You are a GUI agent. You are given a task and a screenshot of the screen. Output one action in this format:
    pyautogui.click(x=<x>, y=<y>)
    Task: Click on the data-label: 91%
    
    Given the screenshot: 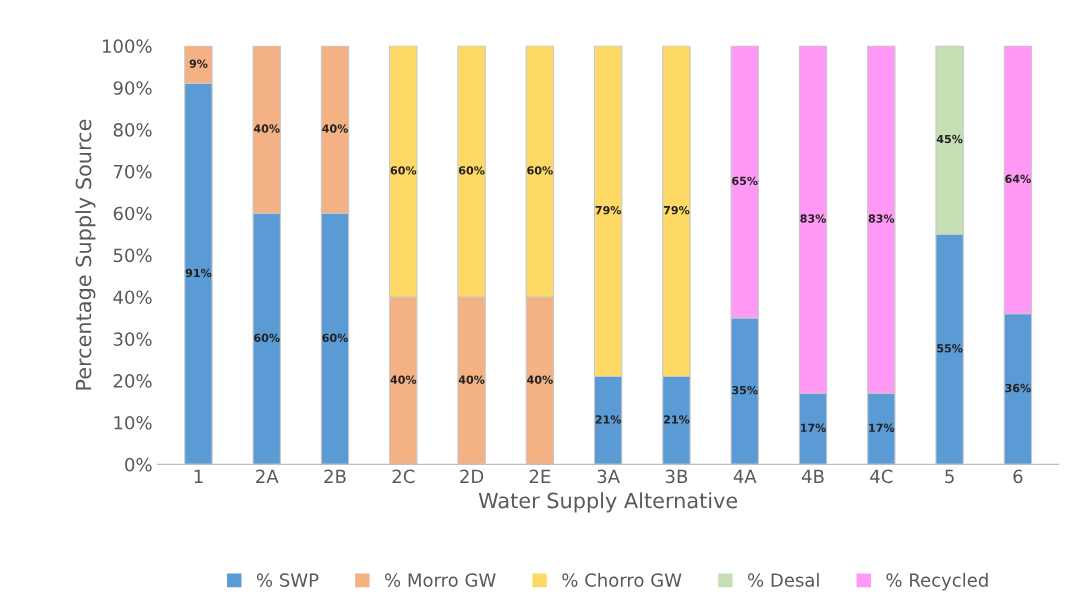 What is the action you would take?
    pyautogui.click(x=198, y=273)
    